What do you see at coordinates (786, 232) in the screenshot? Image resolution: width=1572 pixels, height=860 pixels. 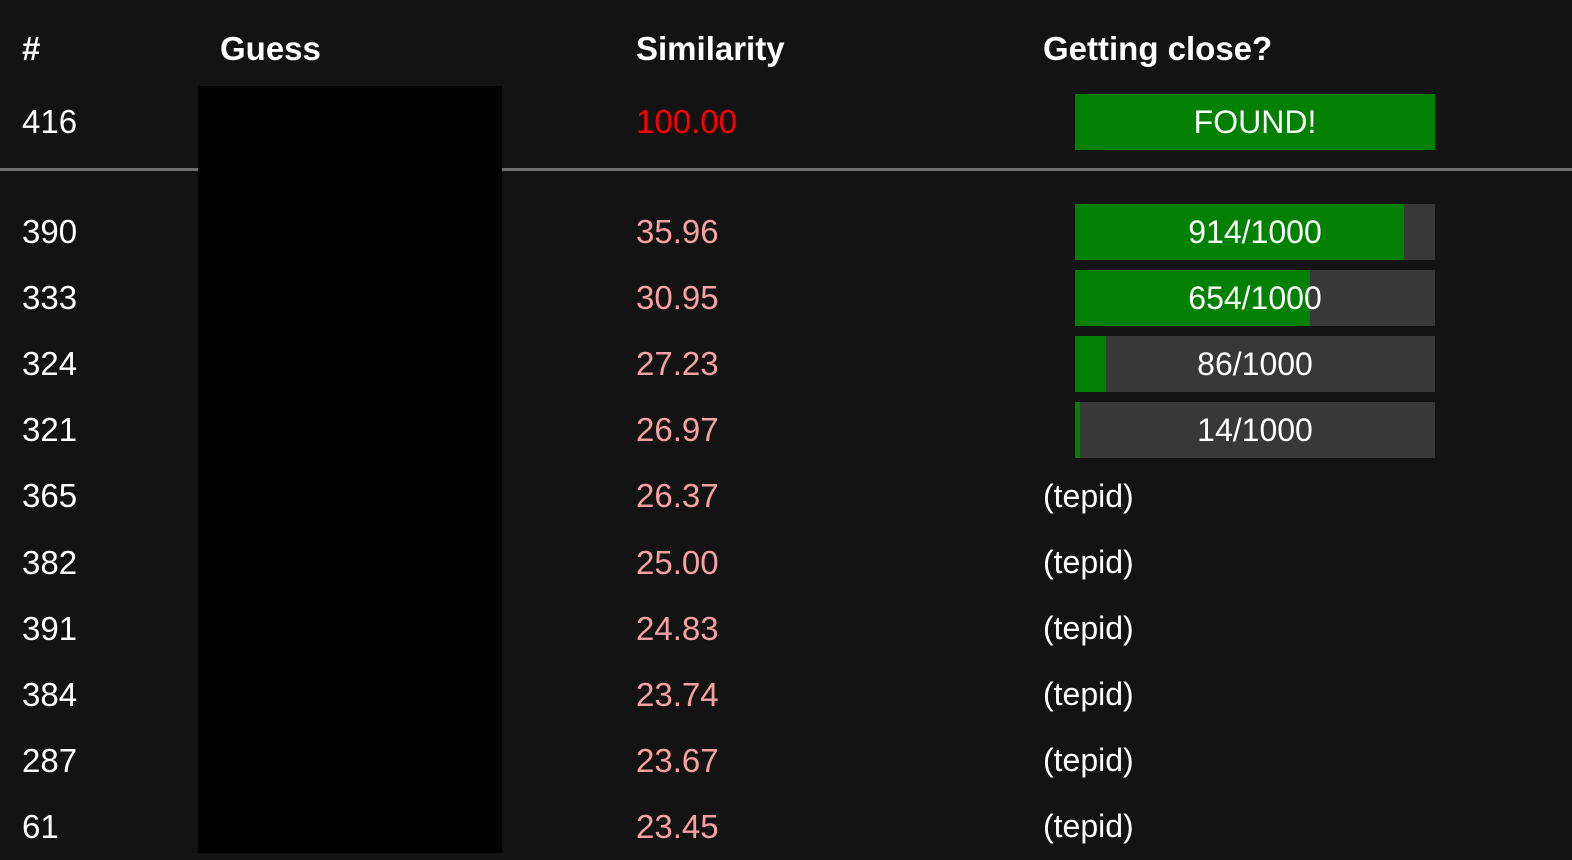 I see `table-row: 390 35.96 914/1000` at bounding box center [786, 232].